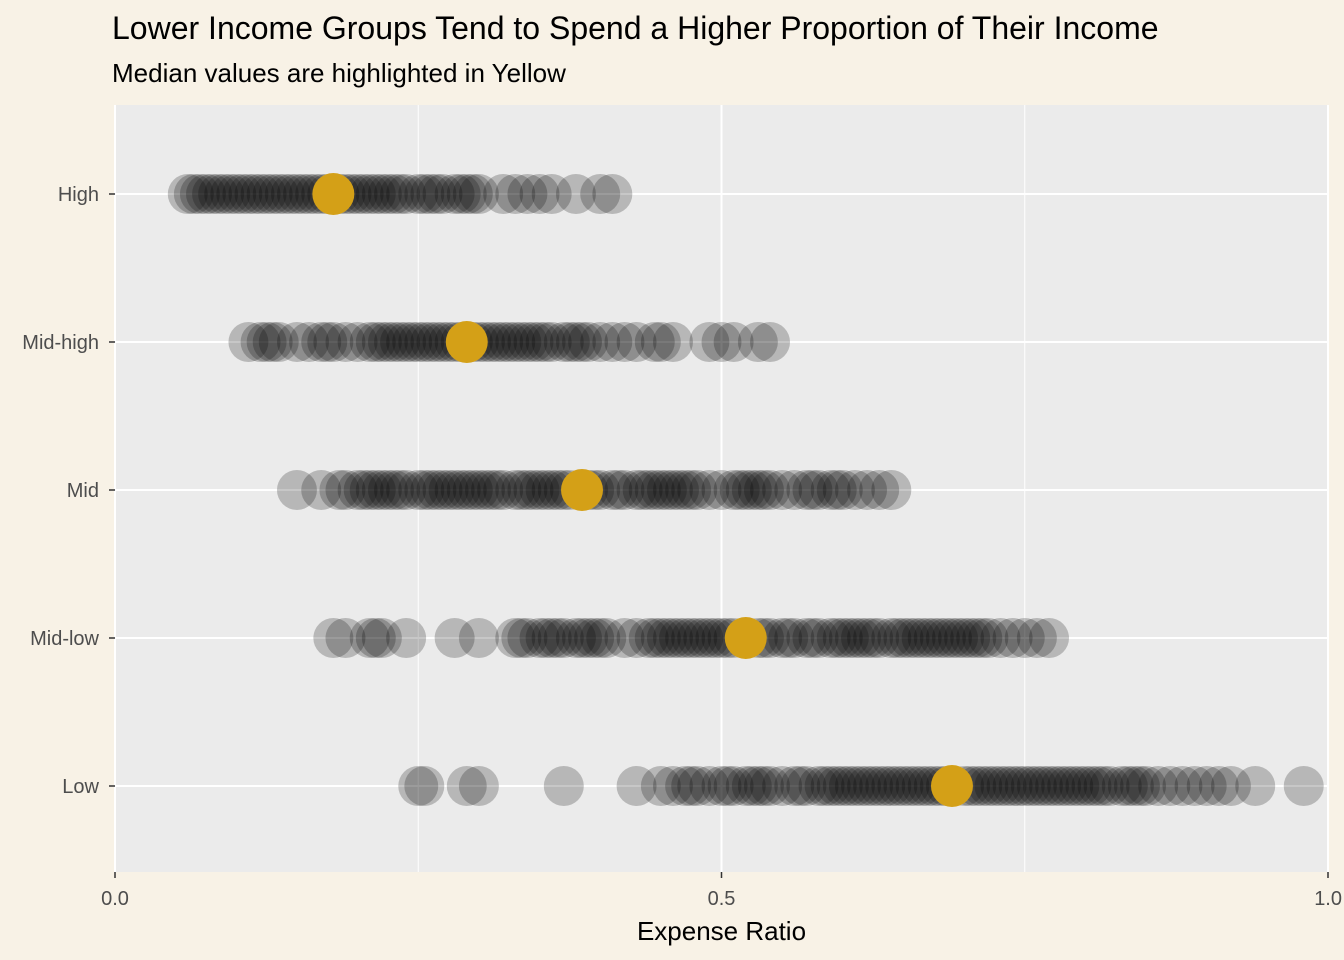  I want to click on x-tick-label: 0.5, so click(722, 899).